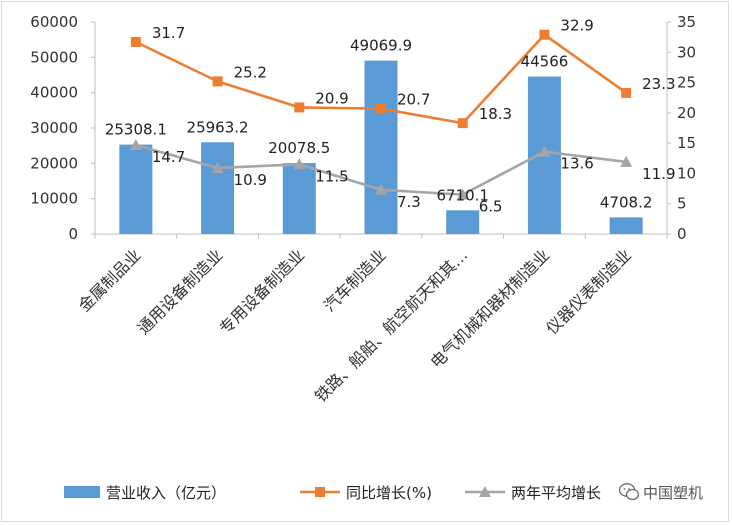  What do you see at coordinates (110, 280) in the screenshot?
I see `x-category-label: 金属制品业` at bounding box center [110, 280].